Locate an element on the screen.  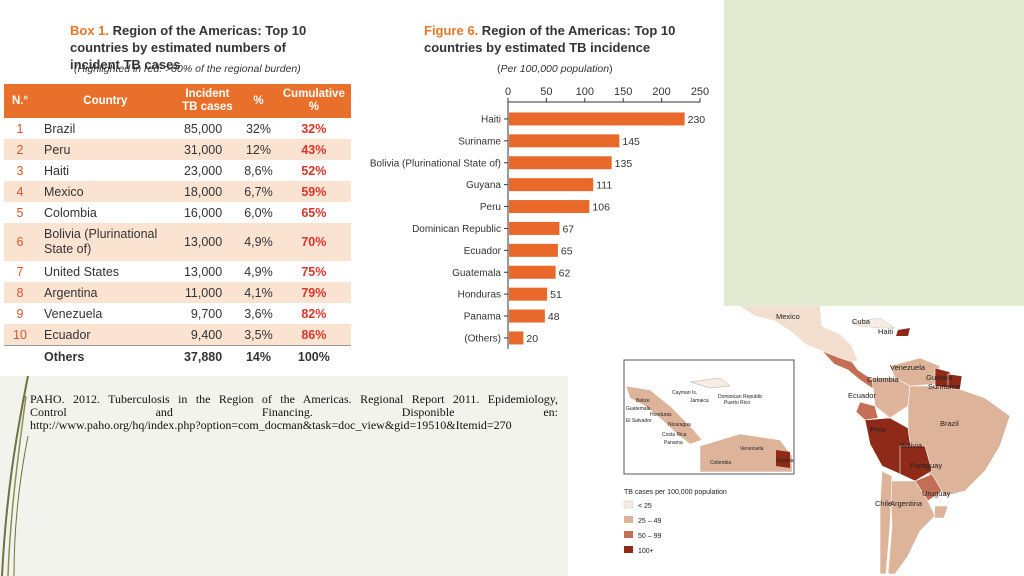
map-haiti is located at coordinates (903, 332).